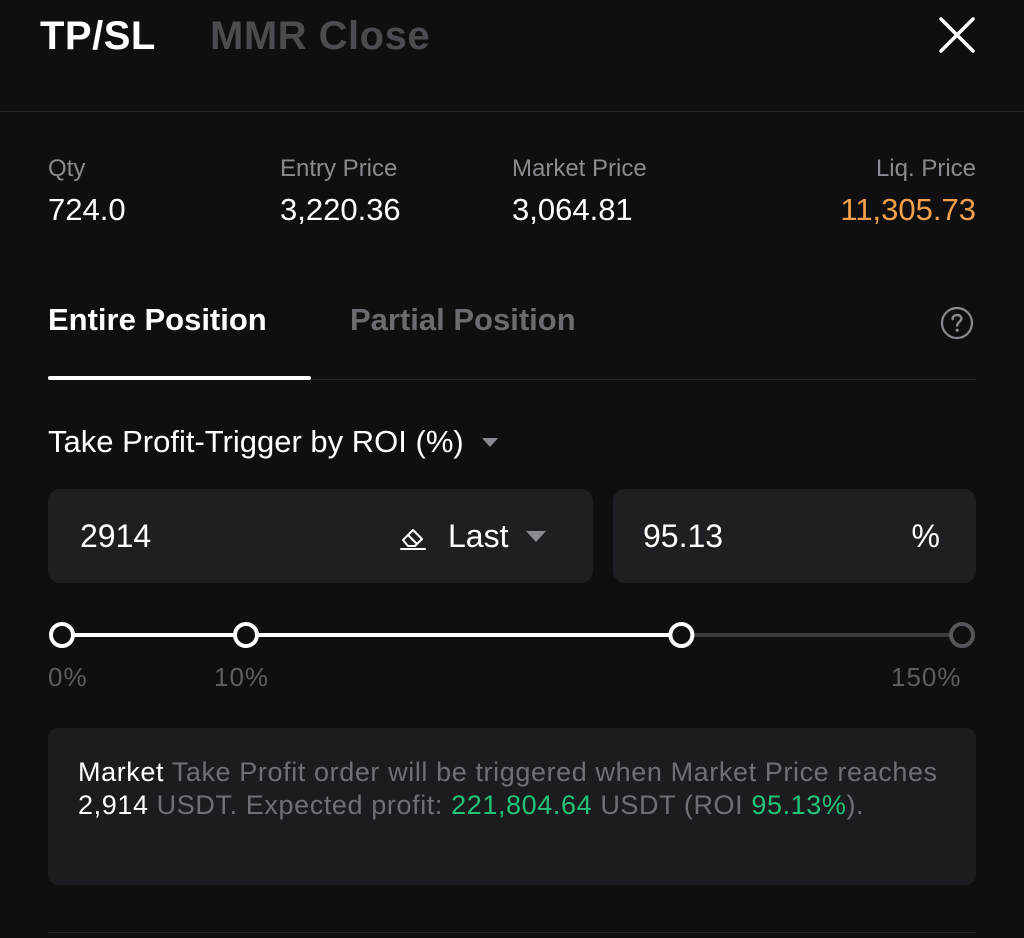 Image resolution: width=1024 pixels, height=938 pixels. I want to click on entry-price-label: Entry Price, so click(339, 168).